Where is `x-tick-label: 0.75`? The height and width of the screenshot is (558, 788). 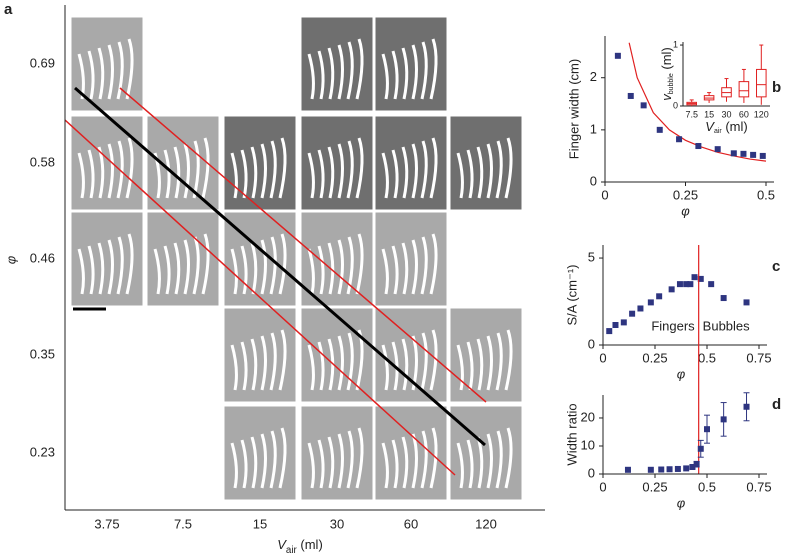 x-tick-label: 0.75 is located at coordinates (758, 486).